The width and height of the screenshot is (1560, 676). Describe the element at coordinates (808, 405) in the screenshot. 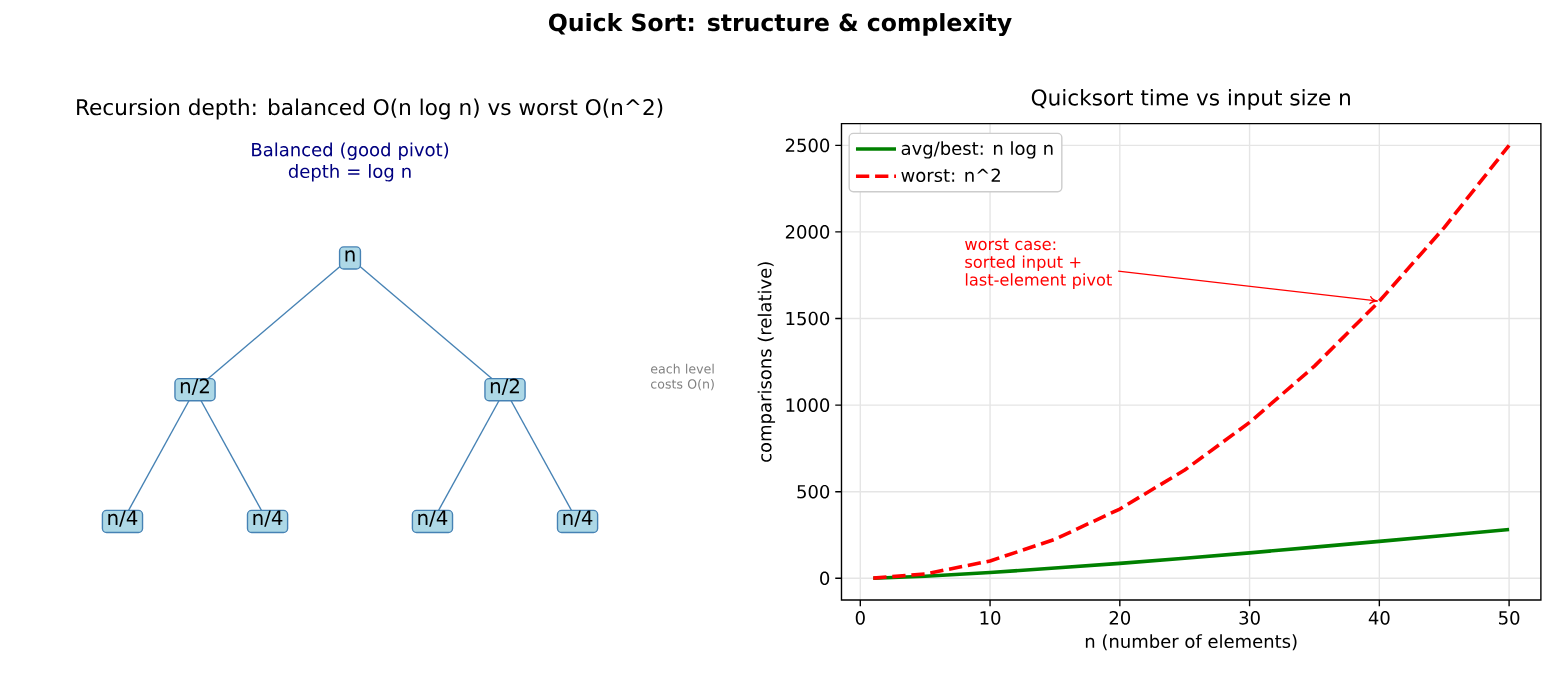

I see `y-tick-label: 1000` at that location.